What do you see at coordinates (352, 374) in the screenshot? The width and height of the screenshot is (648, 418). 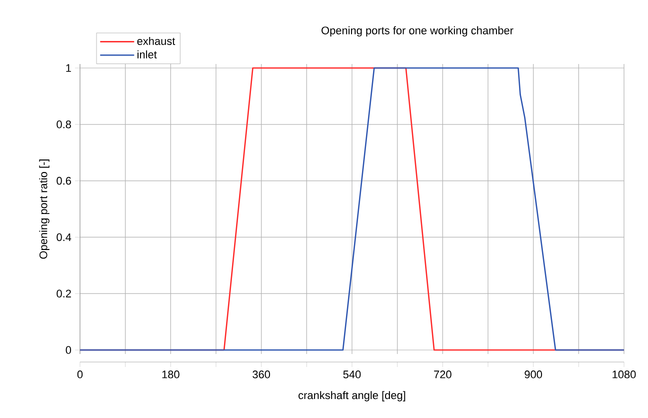 I see `x-tick-label: 540` at bounding box center [352, 374].